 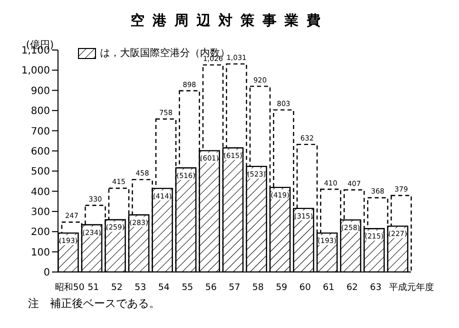 What do you see at coordinates (376, 288) in the screenshot?
I see `x-tick-label: 63` at bounding box center [376, 288].